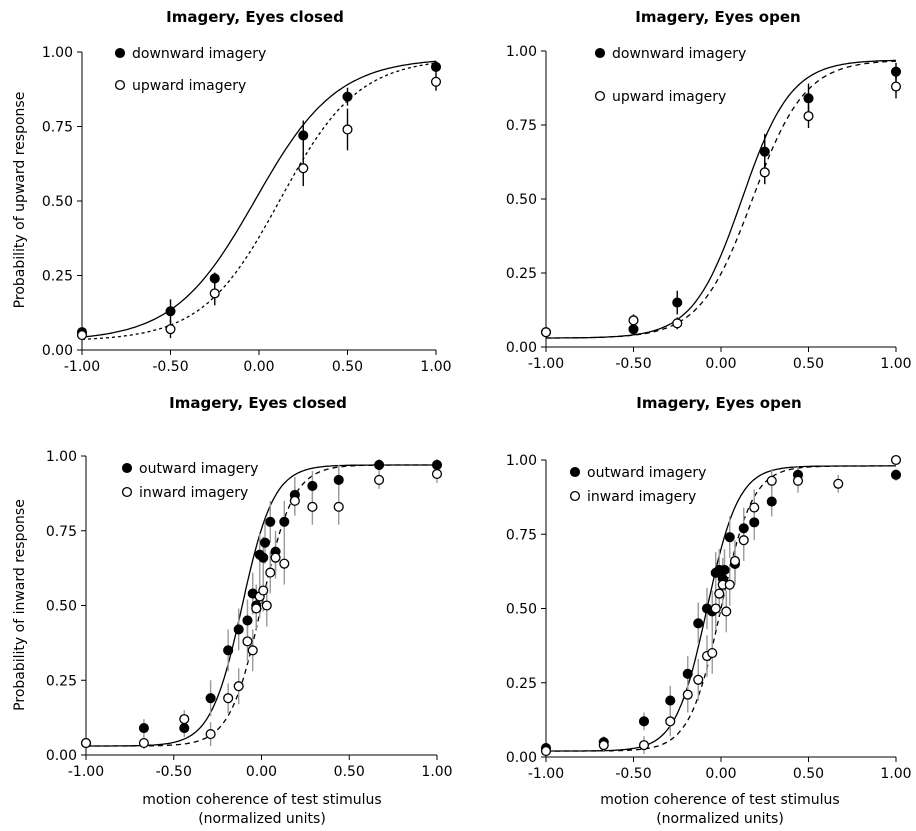 This screenshot has height=831, width=916. What do you see at coordinates (198, 469) in the screenshot?
I see `legend-label: outward imagery` at bounding box center [198, 469].